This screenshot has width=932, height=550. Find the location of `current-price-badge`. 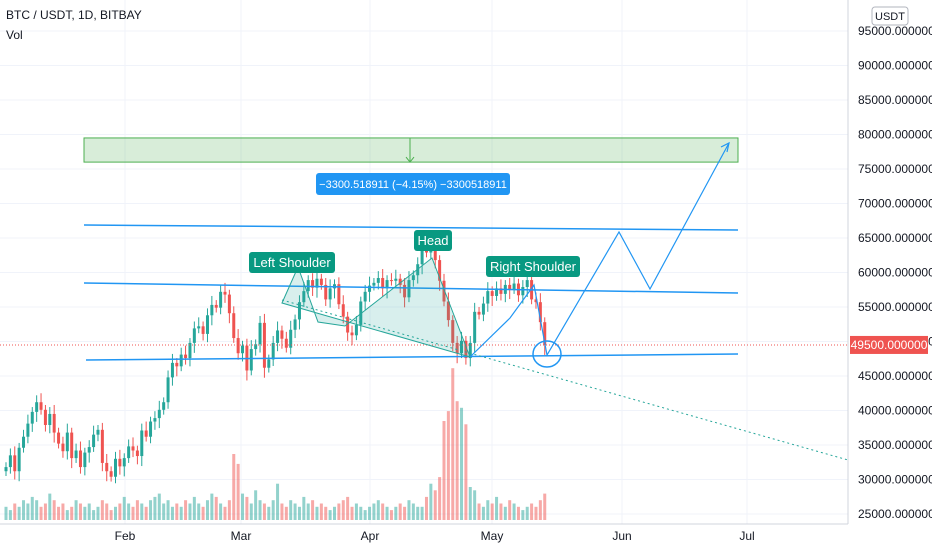

current-price-badge is located at coordinates (889, 344).